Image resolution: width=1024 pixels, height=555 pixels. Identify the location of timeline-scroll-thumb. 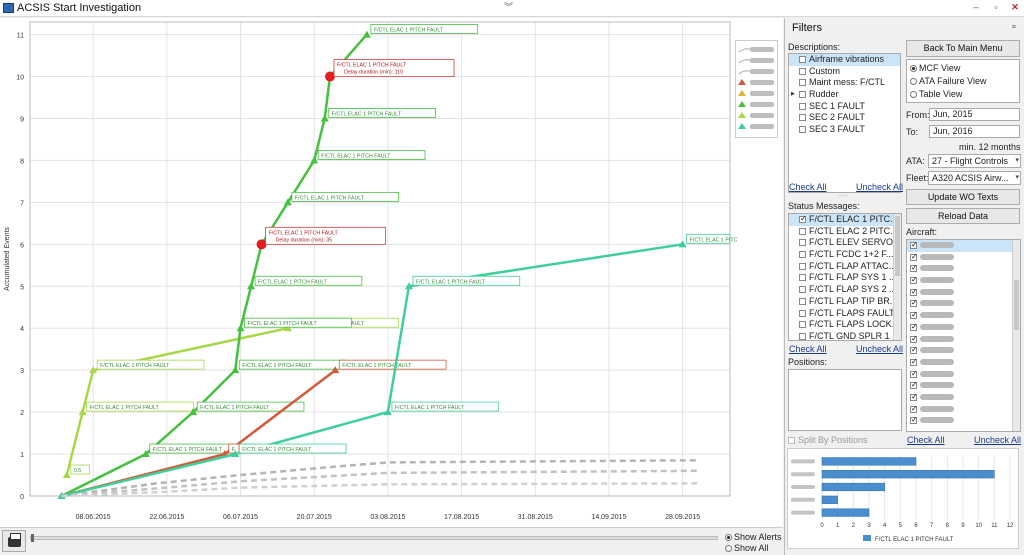
(32, 538).